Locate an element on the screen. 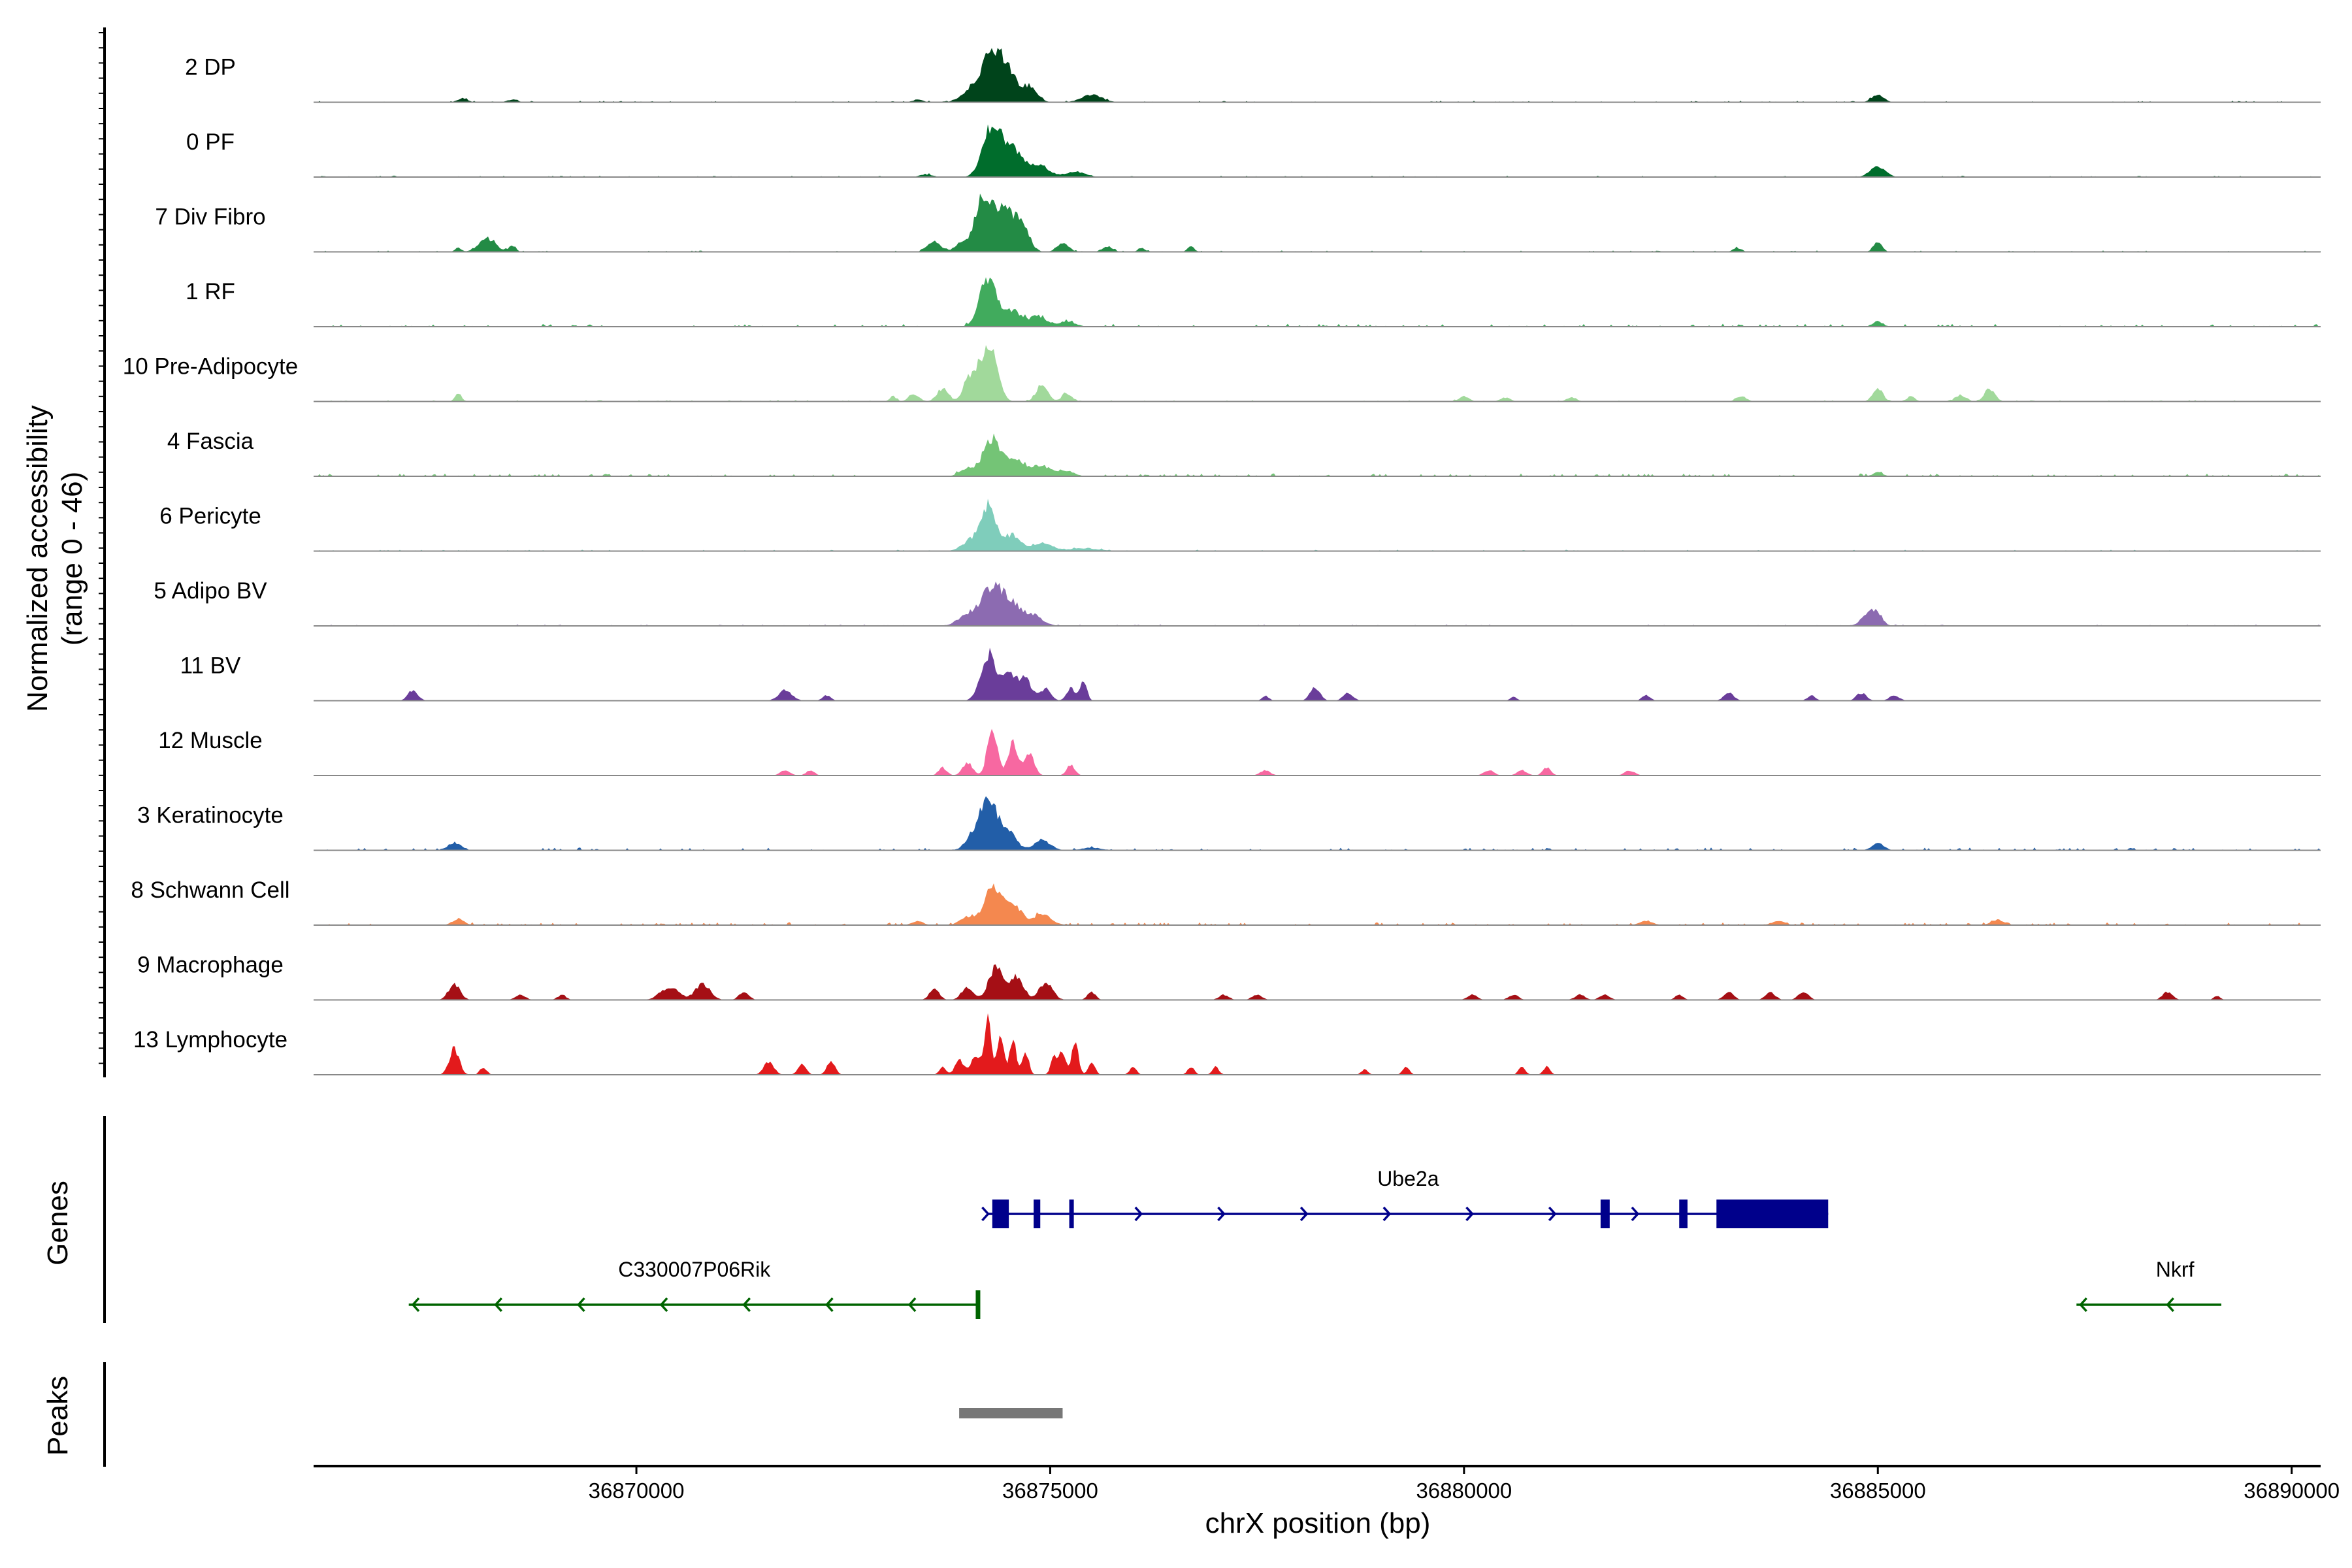  track-label: 11 BV is located at coordinates (210, 666).